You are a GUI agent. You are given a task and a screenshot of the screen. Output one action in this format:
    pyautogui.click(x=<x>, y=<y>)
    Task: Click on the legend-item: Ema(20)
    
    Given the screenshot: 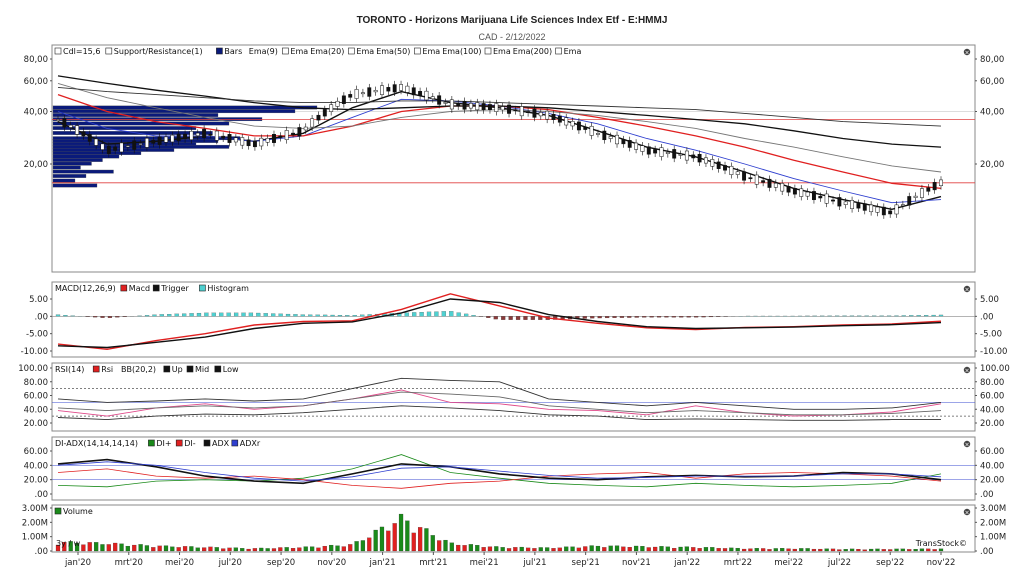 What is the action you would take?
    pyautogui.click(x=327, y=51)
    